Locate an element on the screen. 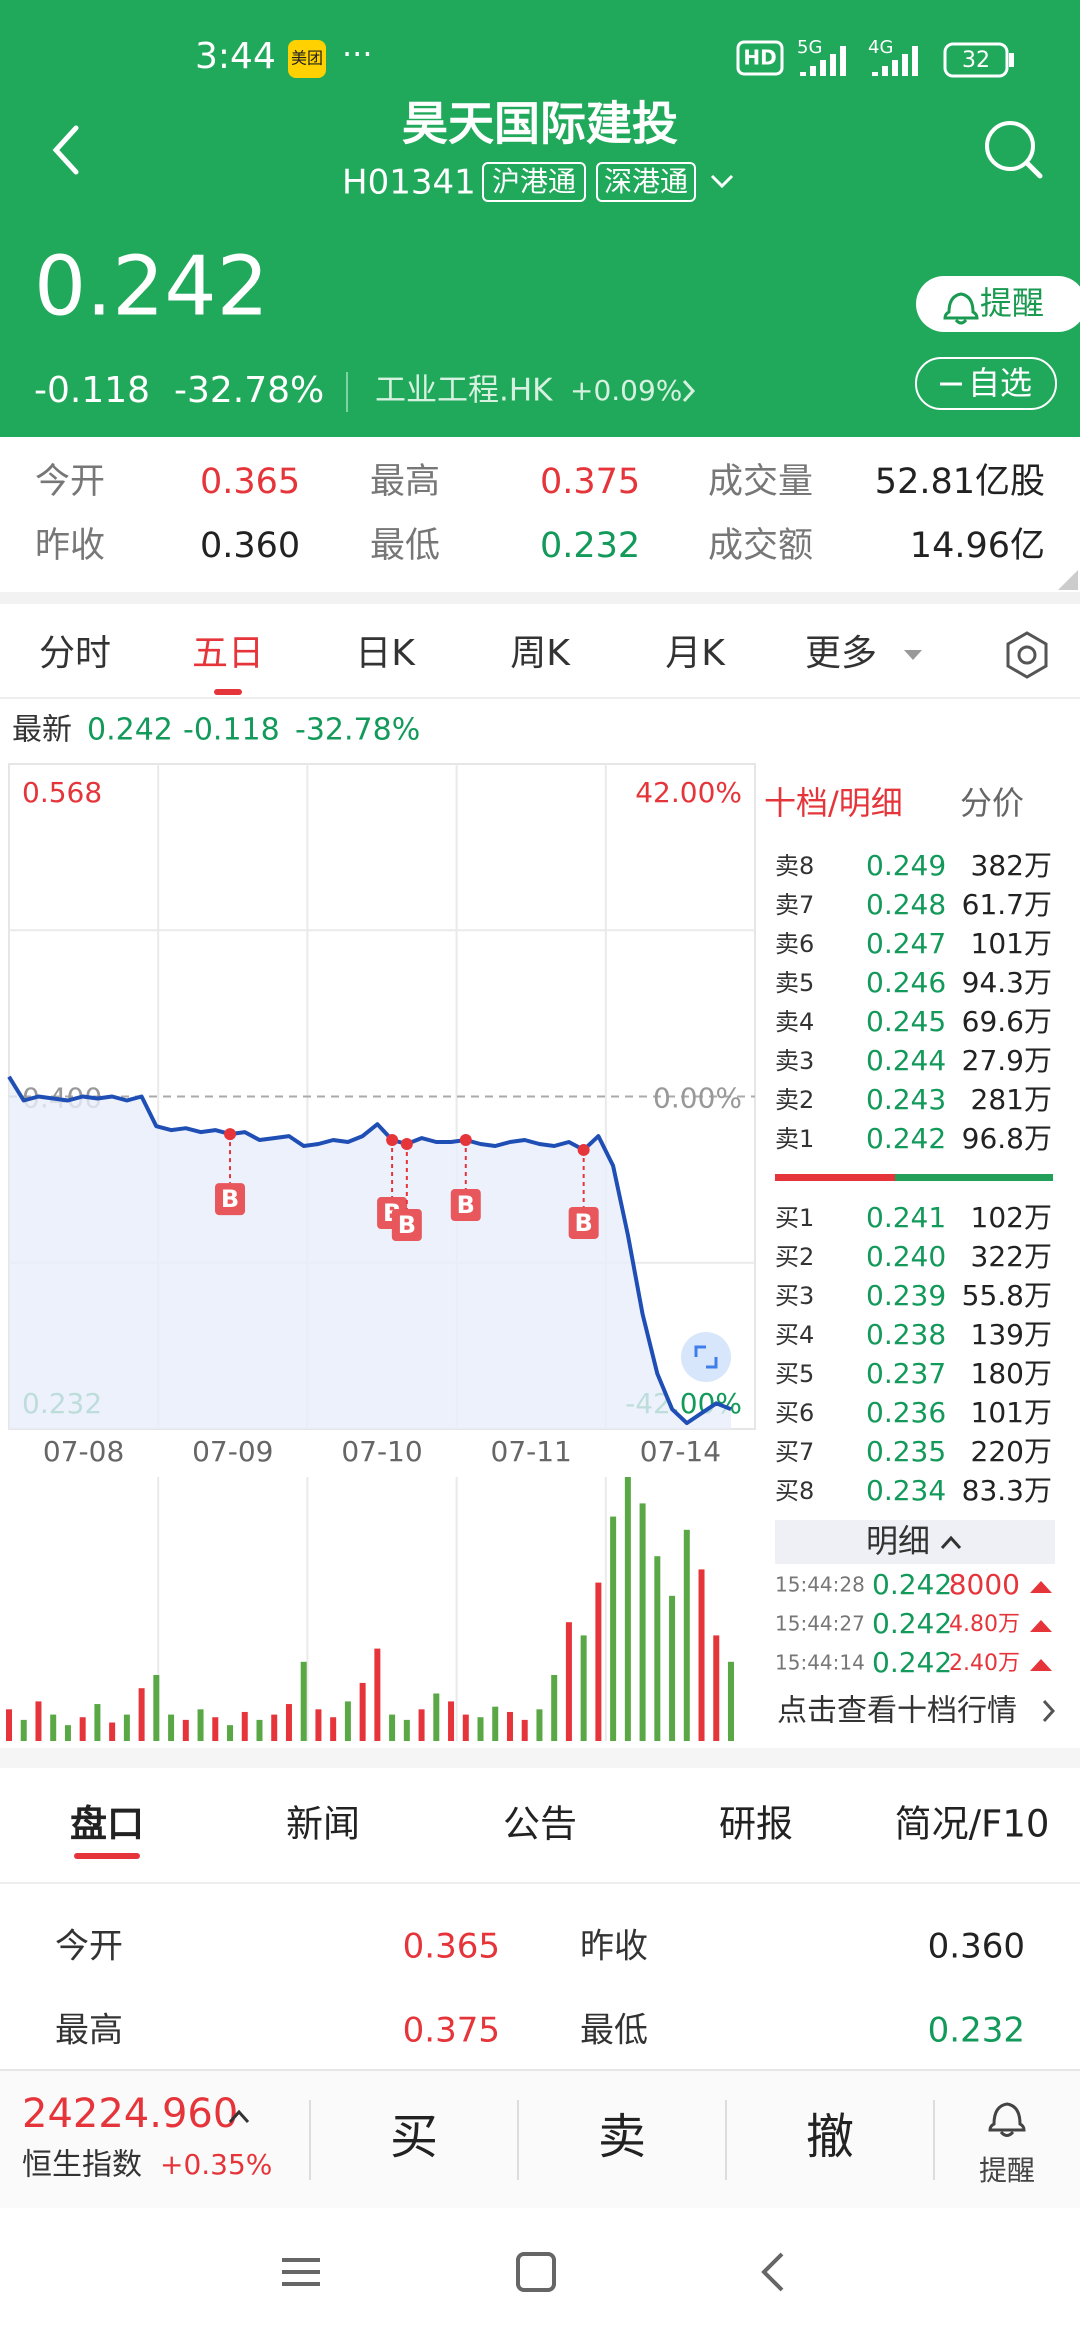 The height and width of the screenshot is (2340, 1080). x-tick-label: 07-10 is located at coordinates (381, 1451).